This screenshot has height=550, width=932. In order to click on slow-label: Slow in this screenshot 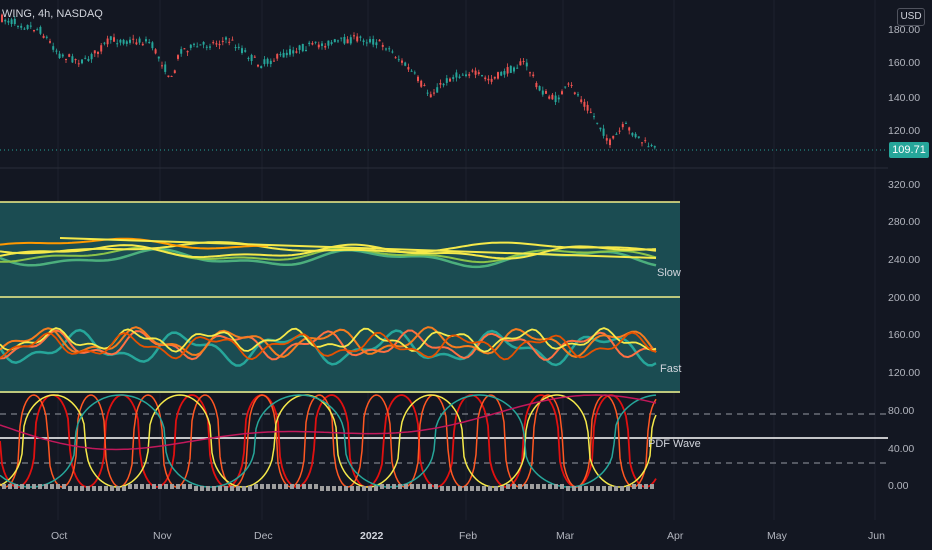, I will do `click(669, 273)`.